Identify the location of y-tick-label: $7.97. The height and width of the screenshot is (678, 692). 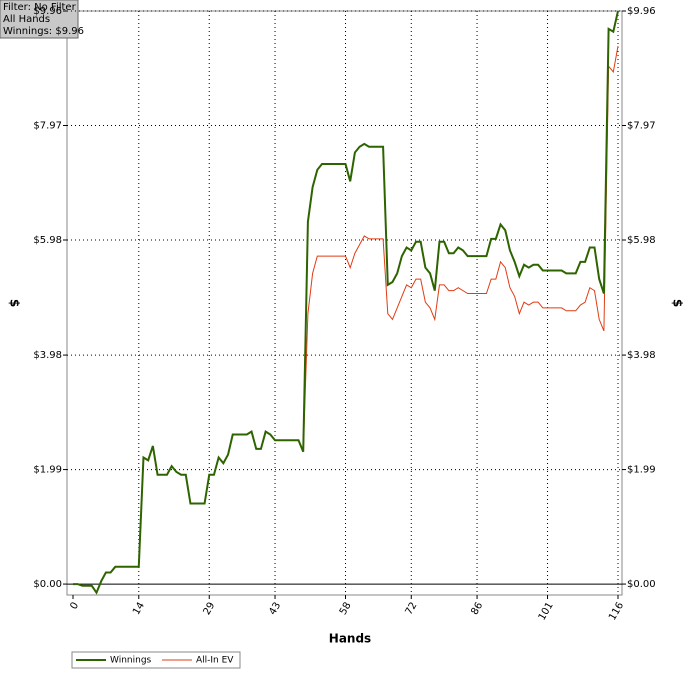
(47, 125).